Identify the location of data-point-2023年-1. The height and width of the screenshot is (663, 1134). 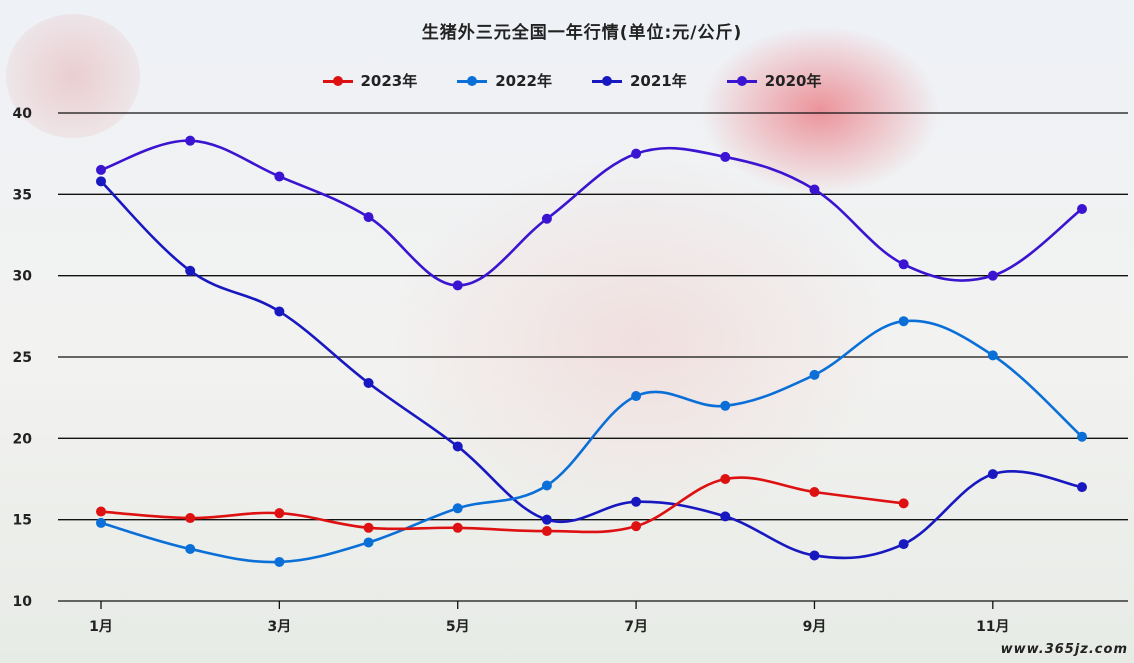
(101, 511).